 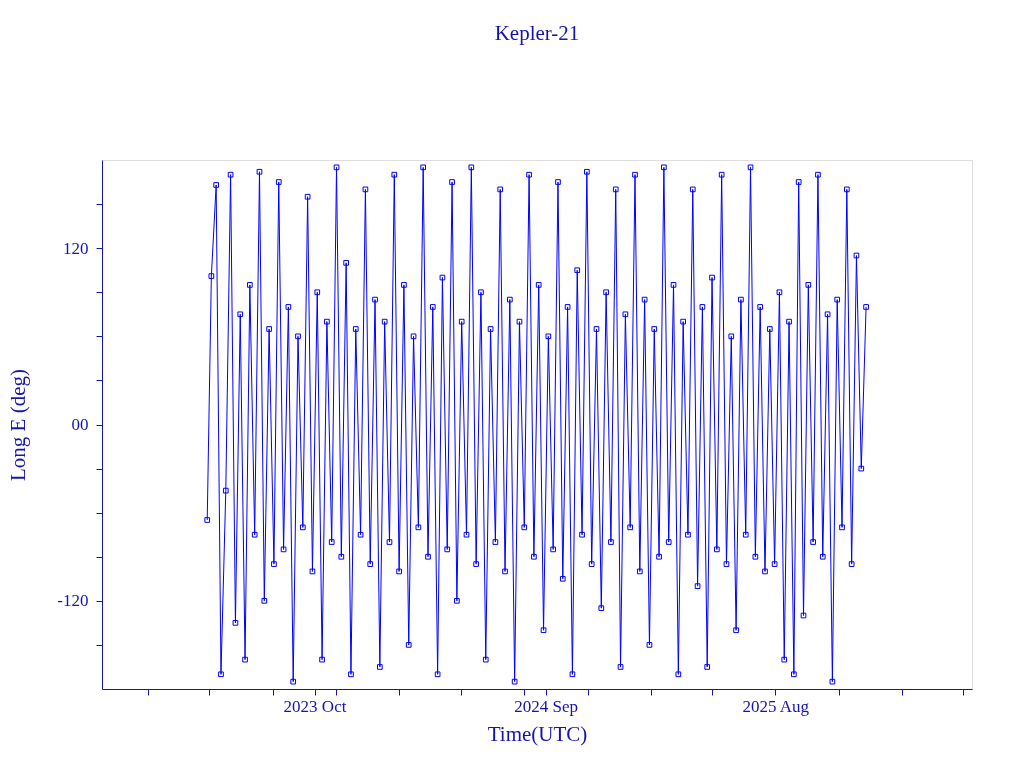 I want to click on y-tick-label: 00, so click(x=80, y=424).